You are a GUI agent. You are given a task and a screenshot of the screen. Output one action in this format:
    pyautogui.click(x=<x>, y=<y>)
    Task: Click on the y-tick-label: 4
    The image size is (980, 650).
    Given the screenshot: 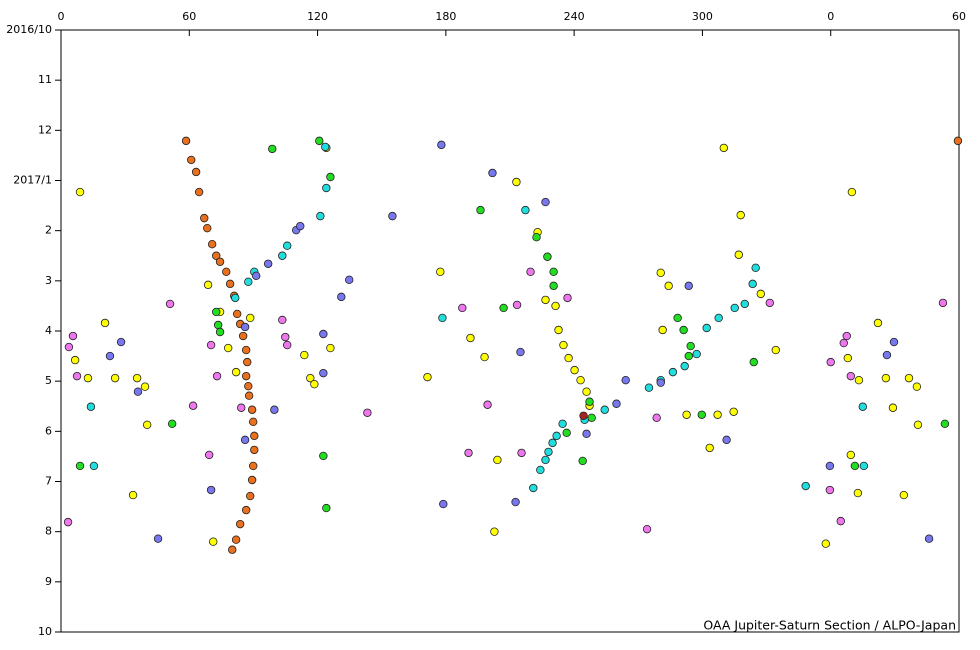 What is the action you would take?
    pyautogui.click(x=48, y=330)
    